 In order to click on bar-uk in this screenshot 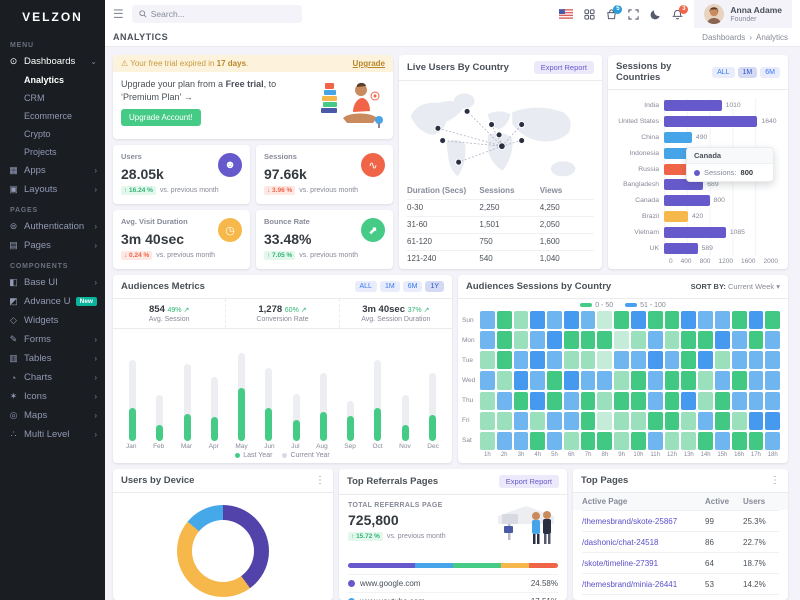, I will do `click(681, 248)`.